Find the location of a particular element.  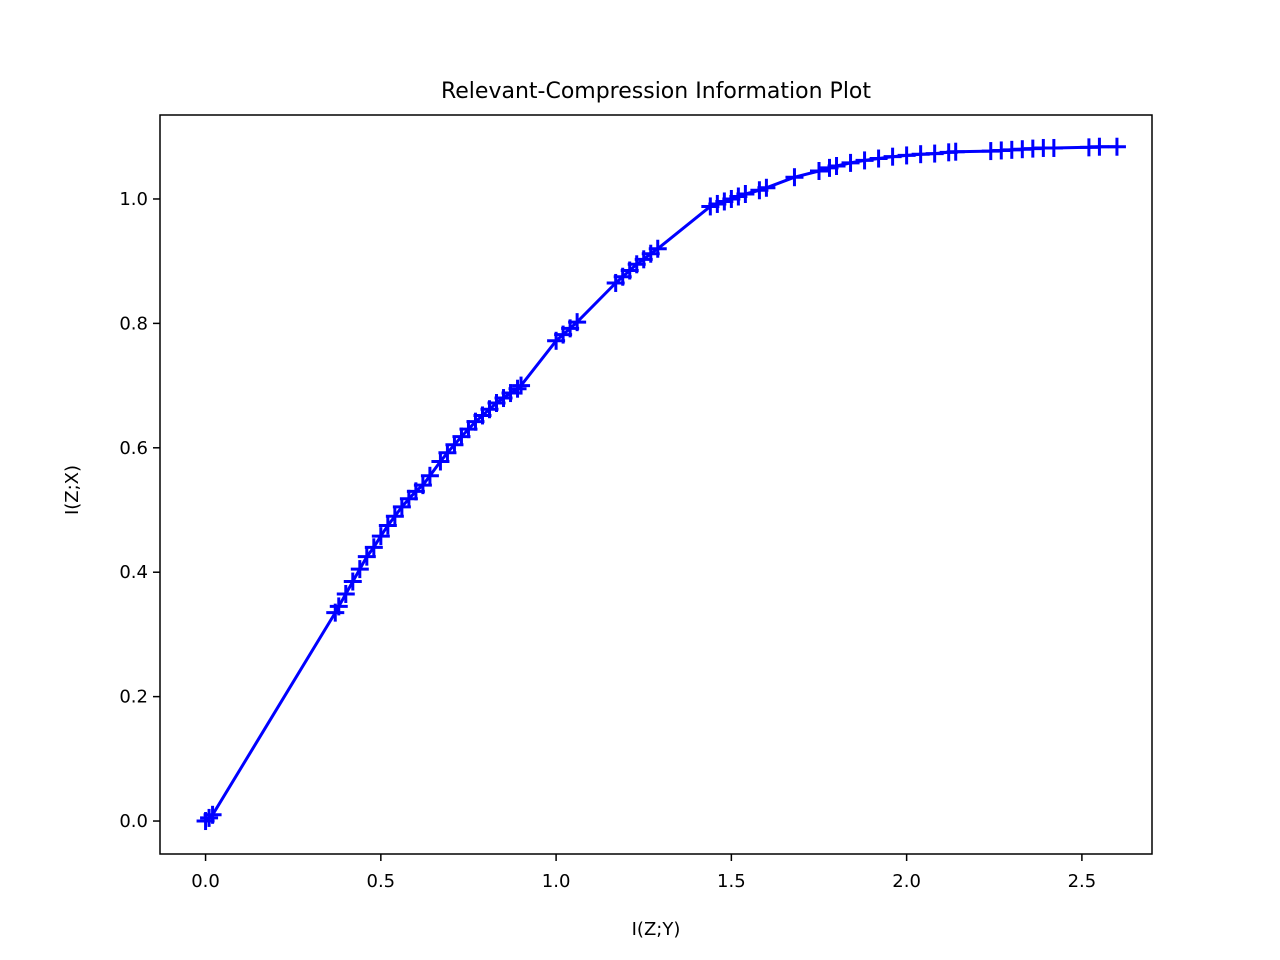

y-tick-label: 0.4 is located at coordinates (133, 572).